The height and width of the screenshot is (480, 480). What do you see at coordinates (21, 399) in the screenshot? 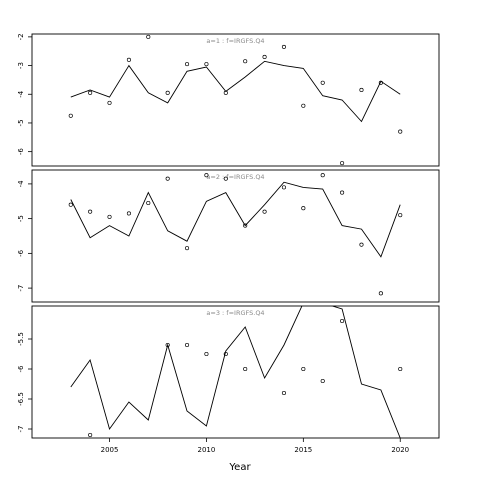
I see `y-tick-label: -6.5` at bounding box center [21, 399].